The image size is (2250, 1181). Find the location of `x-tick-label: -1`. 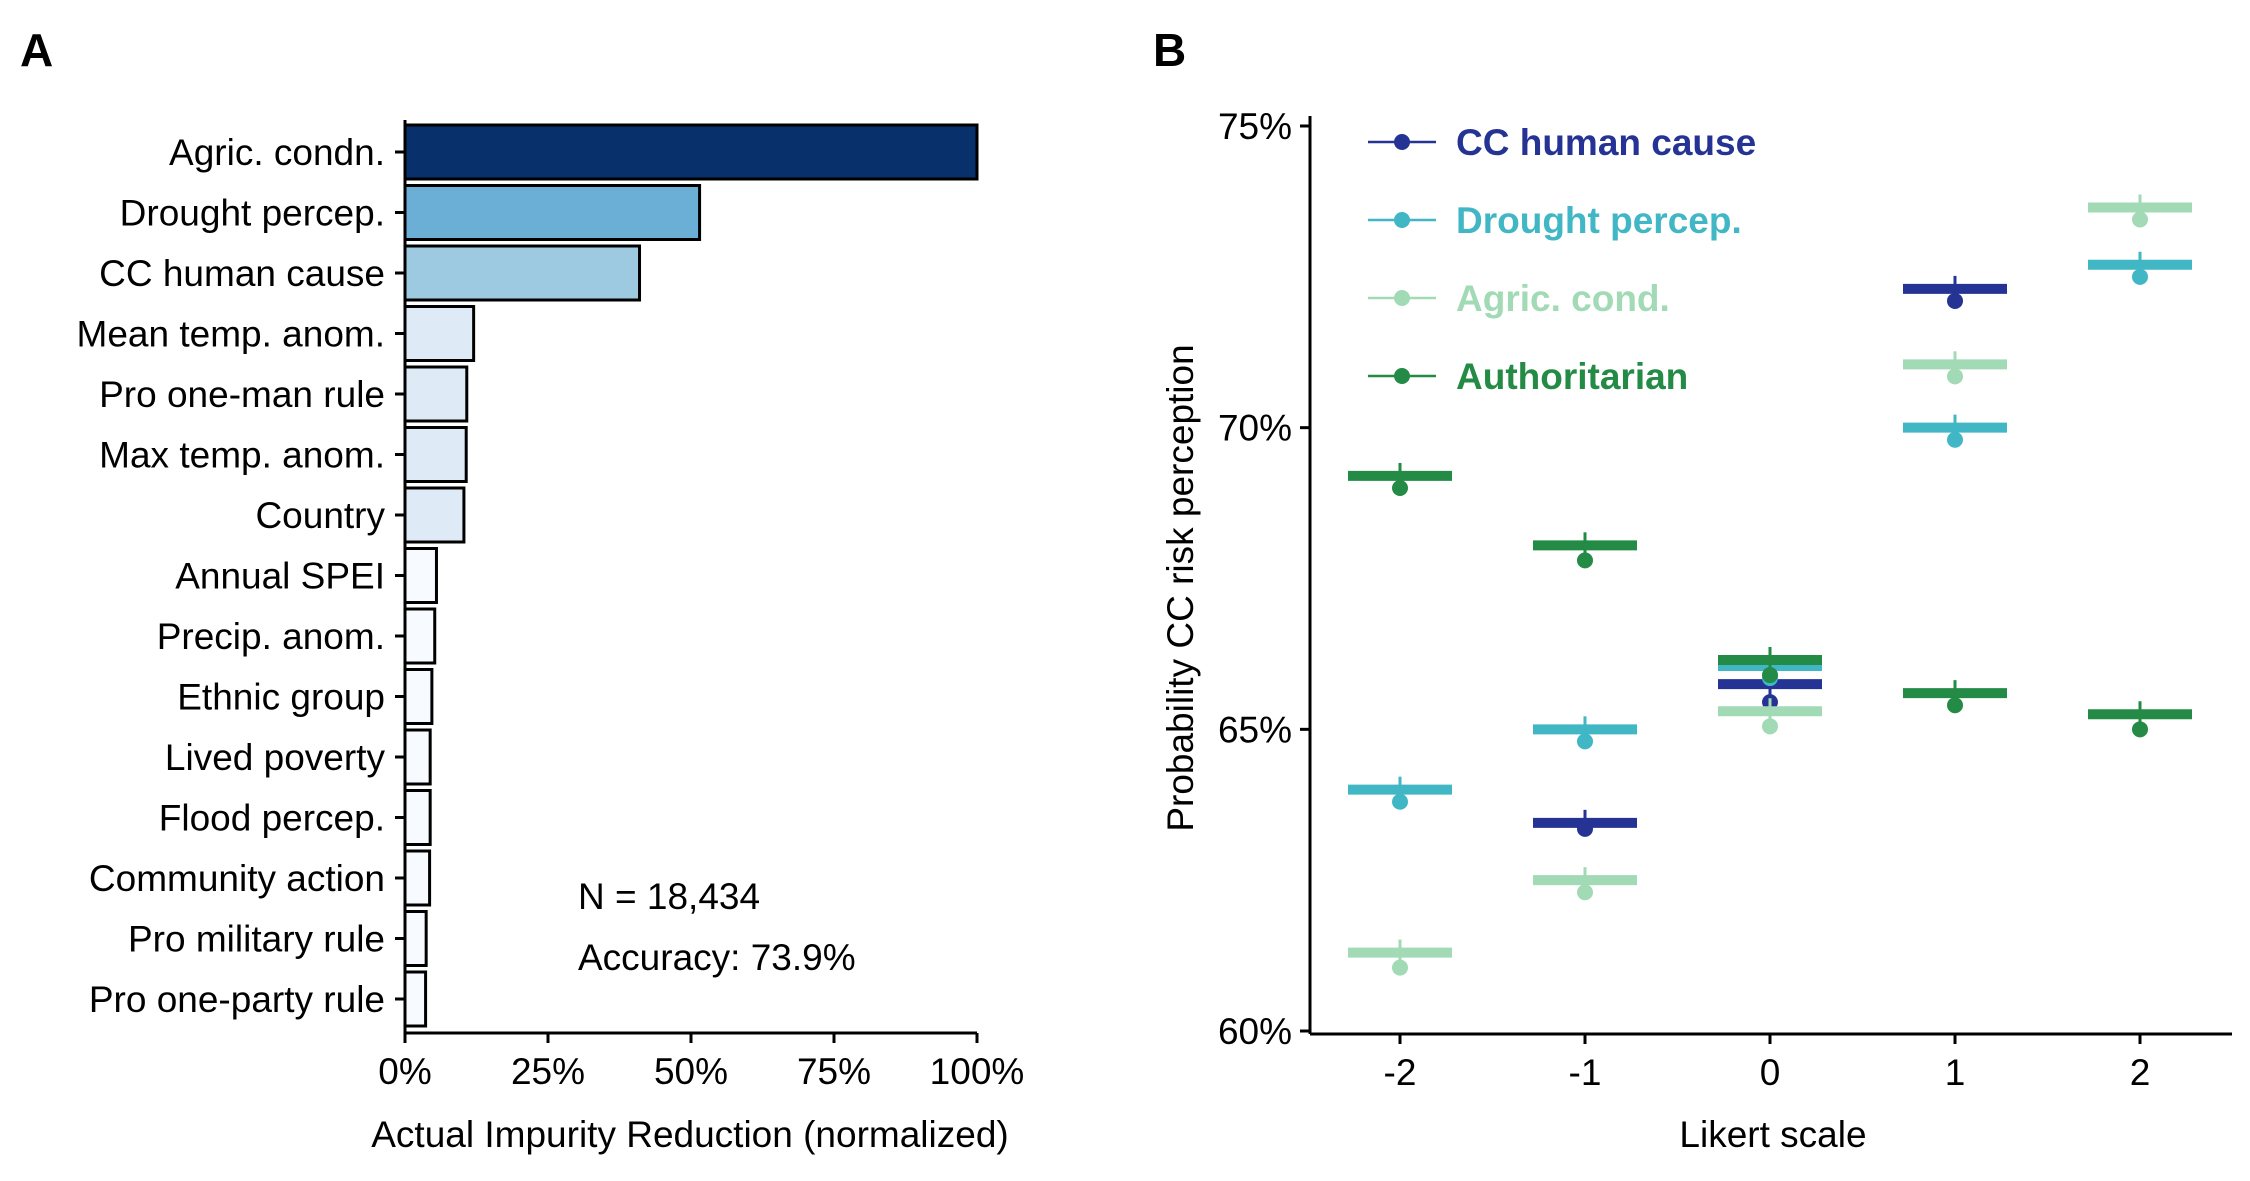

x-tick-label: -1 is located at coordinates (1585, 1072).